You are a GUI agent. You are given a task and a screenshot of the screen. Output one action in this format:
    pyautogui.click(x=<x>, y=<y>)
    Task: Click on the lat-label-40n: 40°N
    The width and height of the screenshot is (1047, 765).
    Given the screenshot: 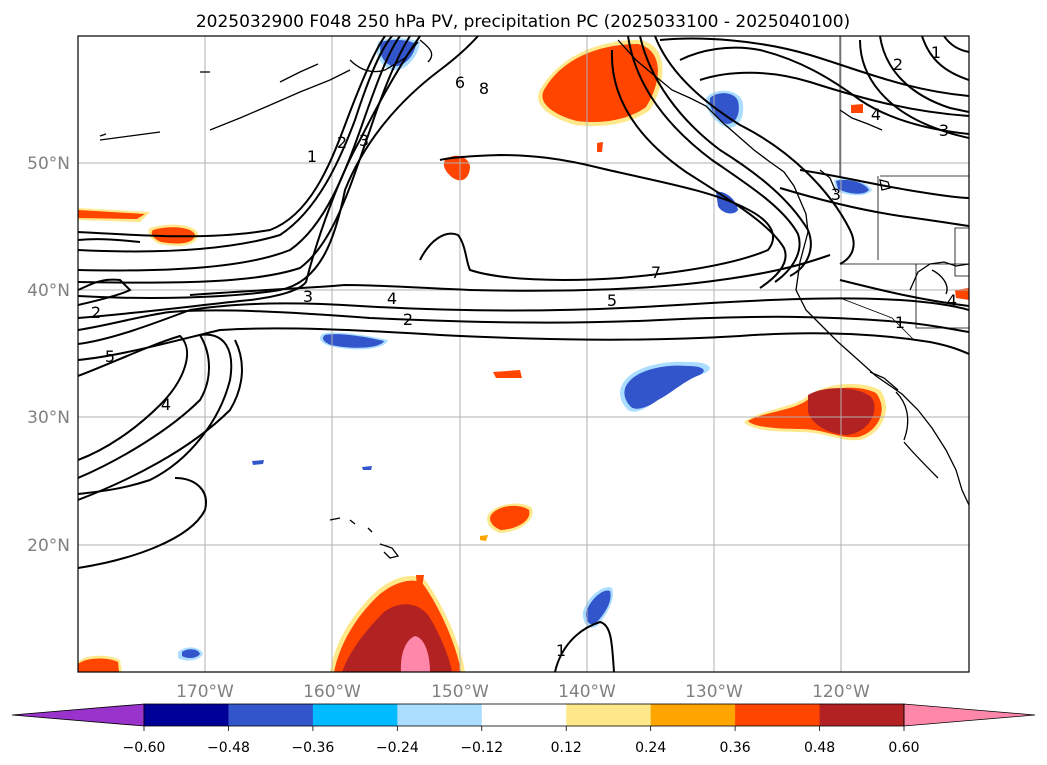 What is the action you would take?
    pyautogui.click(x=48, y=291)
    